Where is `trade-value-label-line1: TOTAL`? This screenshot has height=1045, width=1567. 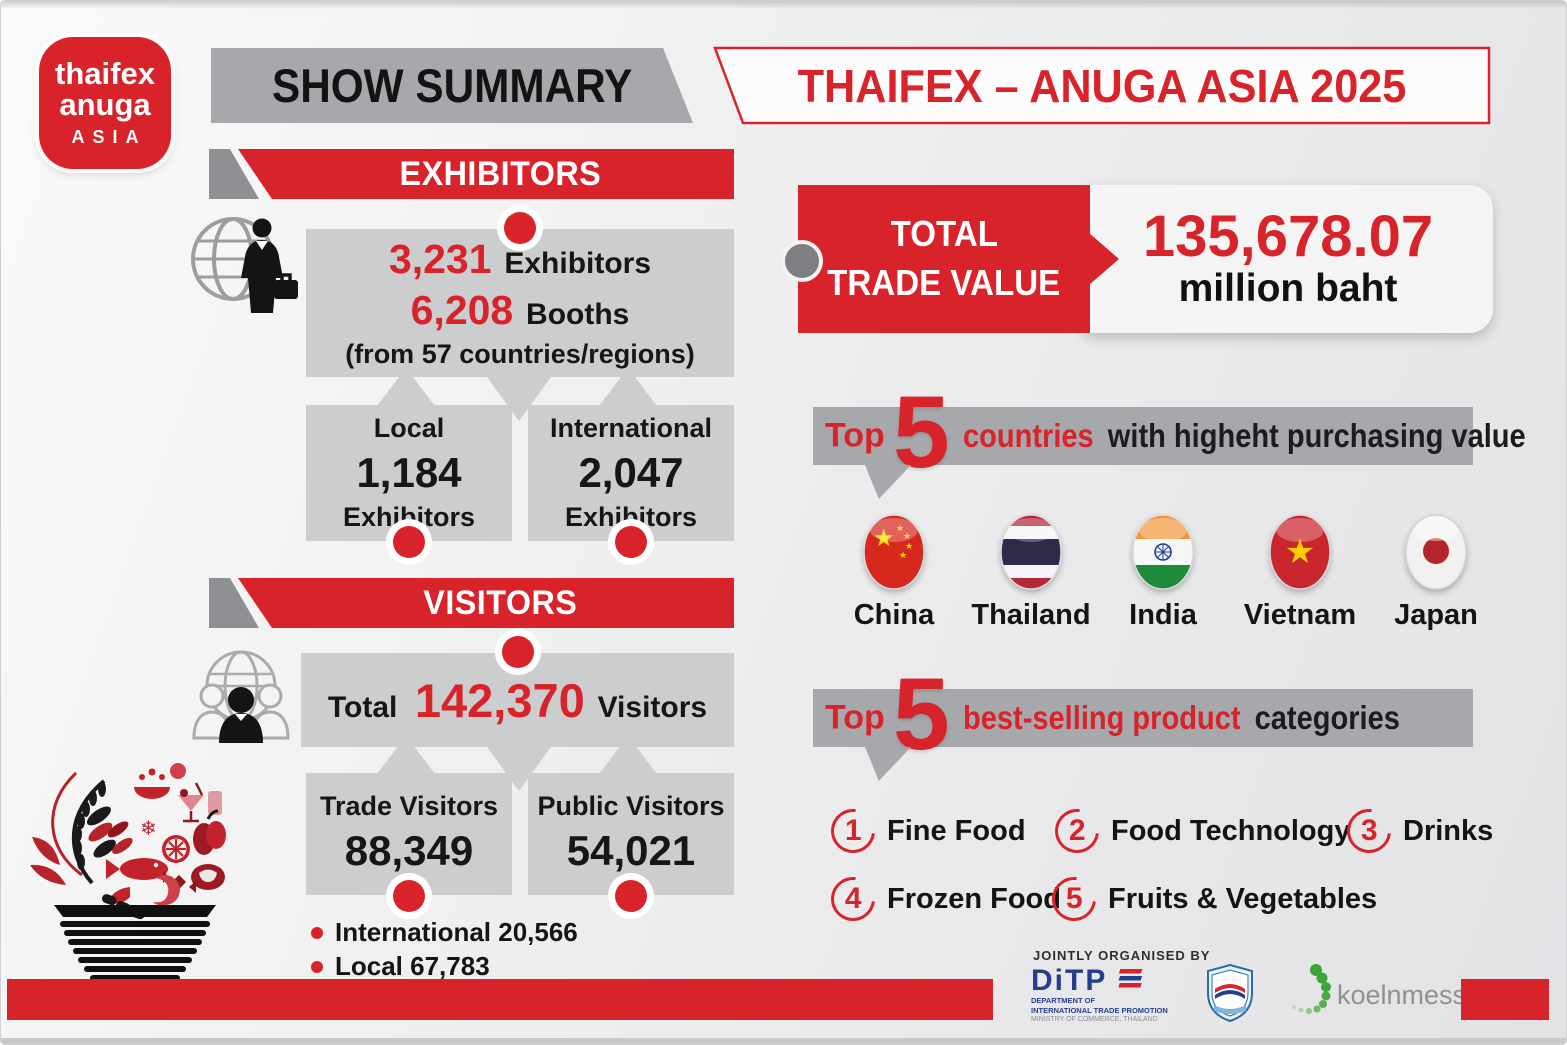 trade-value-label-line1: TOTAL is located at coordinates (944, 234).